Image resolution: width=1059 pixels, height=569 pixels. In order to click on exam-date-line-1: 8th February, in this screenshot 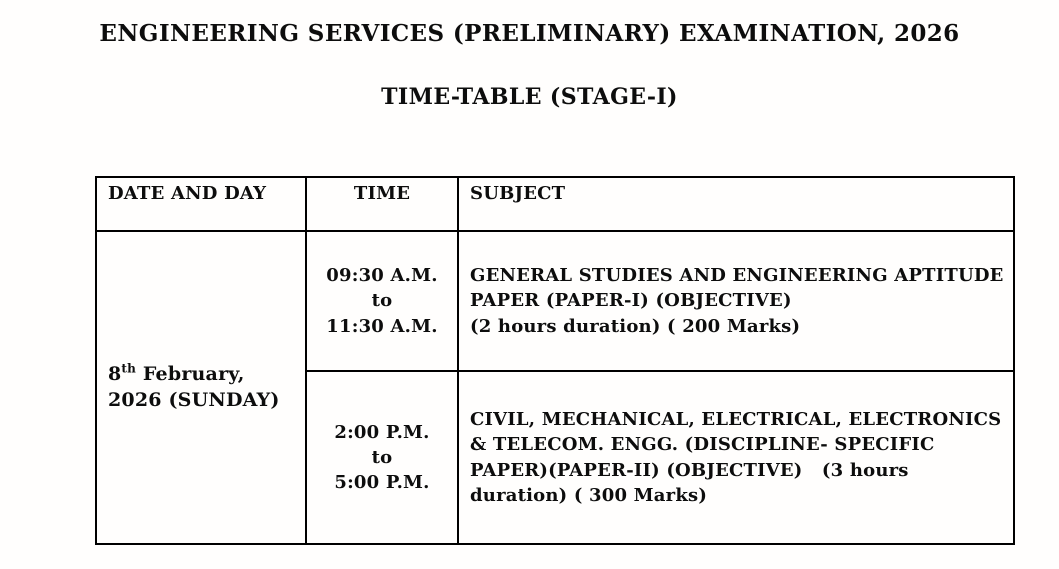, I will do `click(203, 375)`.